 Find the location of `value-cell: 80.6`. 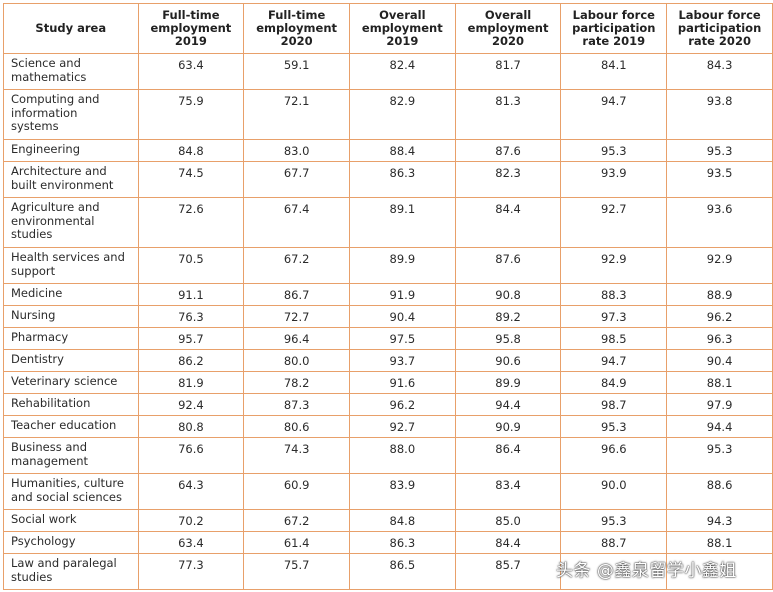

value-cell: 80.6 is located at coordinates (296, 426).